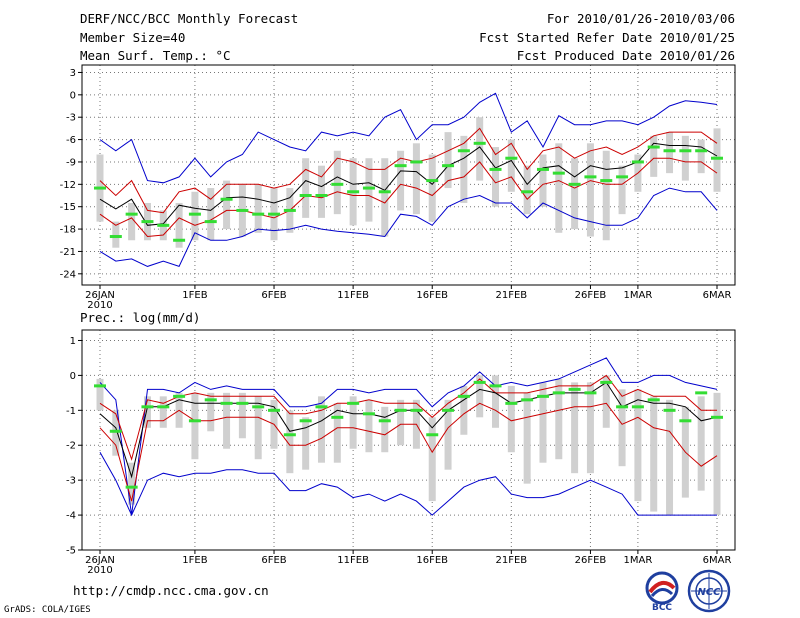 The image size is (800, 618). What do you see at coordinates (71, 140) in the screenshot?
I see `y-tick-label: -6` at bounding box center [71, 140].